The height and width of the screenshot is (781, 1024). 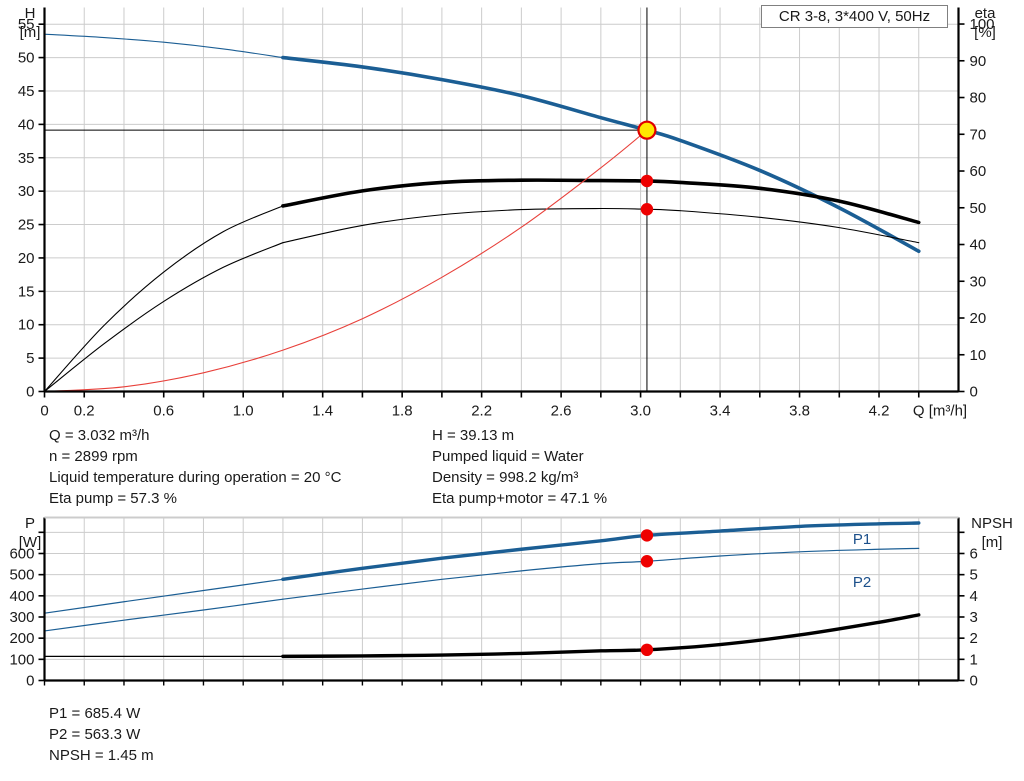 What do you see at coordinates (974, 681) in the screenshot?
I see `npsh-tick-label: 0` at bounding box center [974, 681].